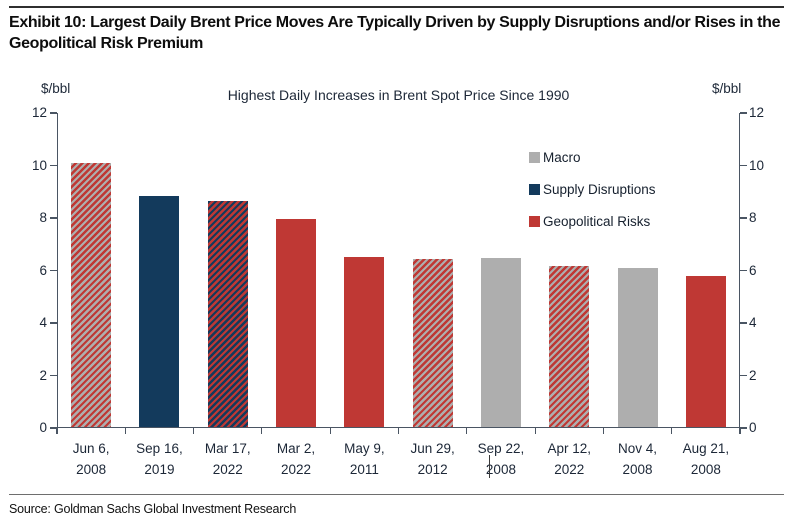 The height and width of the screenshot is (529, 792). What do you see at coordinates (296, 459) in the screenshot?
I see `x-label-4: Mar 2, 2022` at bounding box center [296, 459].